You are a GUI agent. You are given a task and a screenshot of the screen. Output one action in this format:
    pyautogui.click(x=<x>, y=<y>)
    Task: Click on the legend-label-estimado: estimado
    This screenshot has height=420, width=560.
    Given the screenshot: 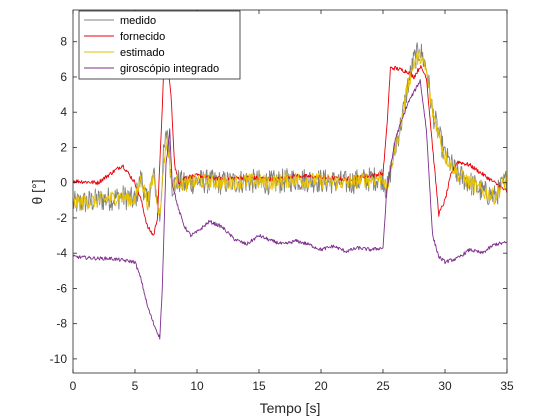 What is the action you would take?
    pyautogui.click(x=142, y=53)
    